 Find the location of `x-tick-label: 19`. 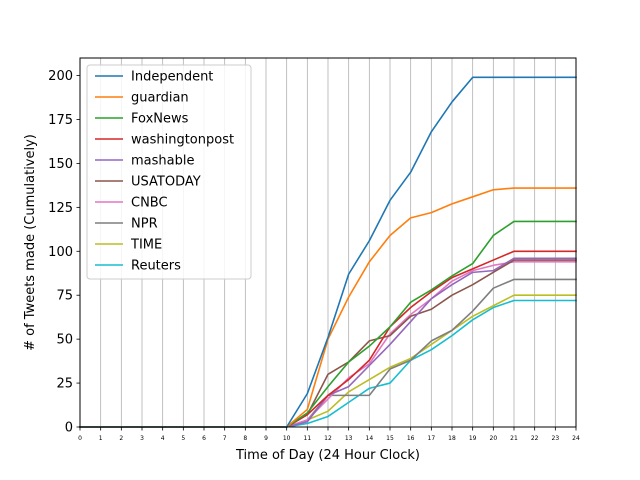

x-tick-label: 19 is located at coordinates (473, 438).